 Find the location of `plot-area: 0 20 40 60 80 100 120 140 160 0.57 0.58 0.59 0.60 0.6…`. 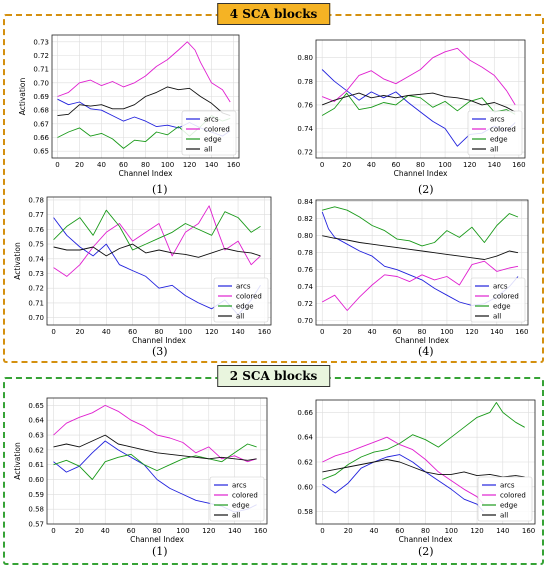

plot-area: 0 20 40 60 80 100 120 140 160 0.57 0.58 0.59 0.60 0.6… is located at coordinates (140, 470).